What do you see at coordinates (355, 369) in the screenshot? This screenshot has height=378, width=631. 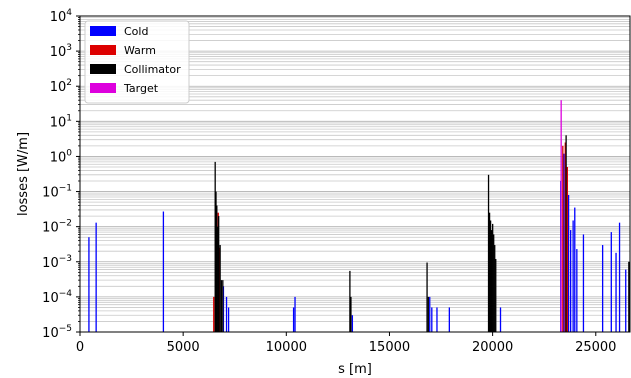 I see `x-axis-label: s [m]` at bounding box center [355, 369].